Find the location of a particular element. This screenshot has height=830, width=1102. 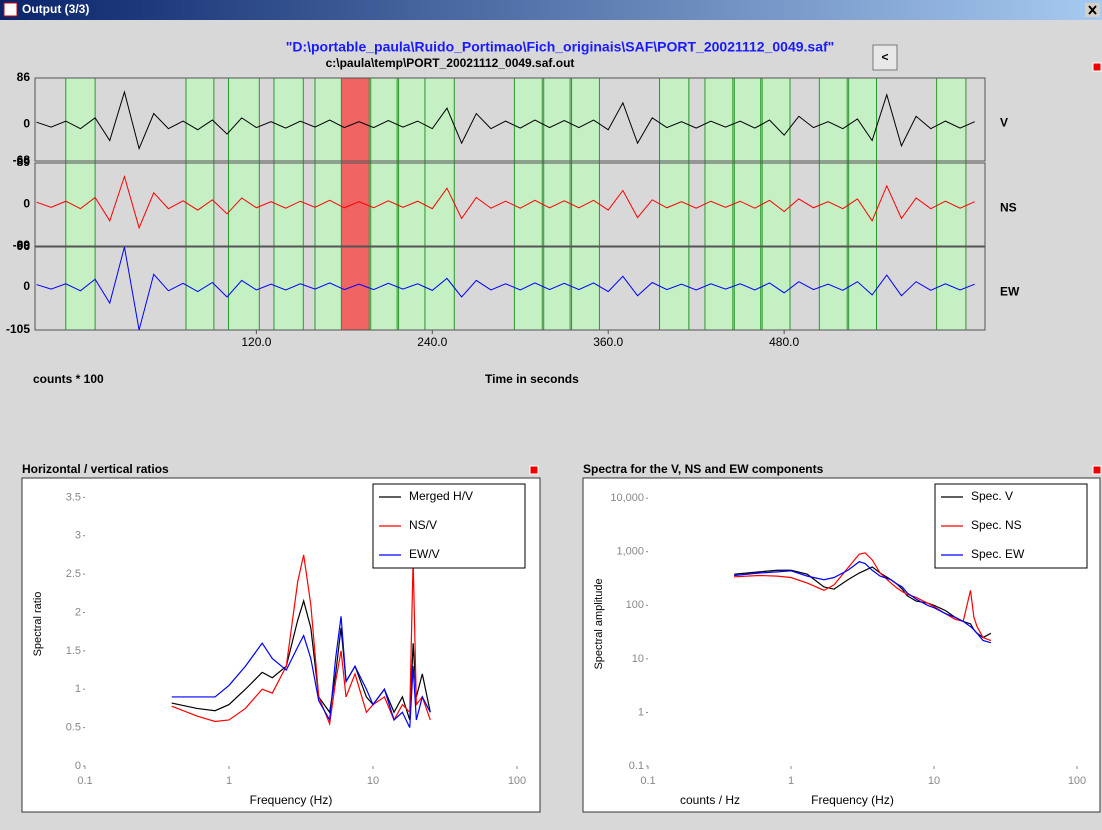

y-tick-label: 100 is located at coordinates (635, 605).